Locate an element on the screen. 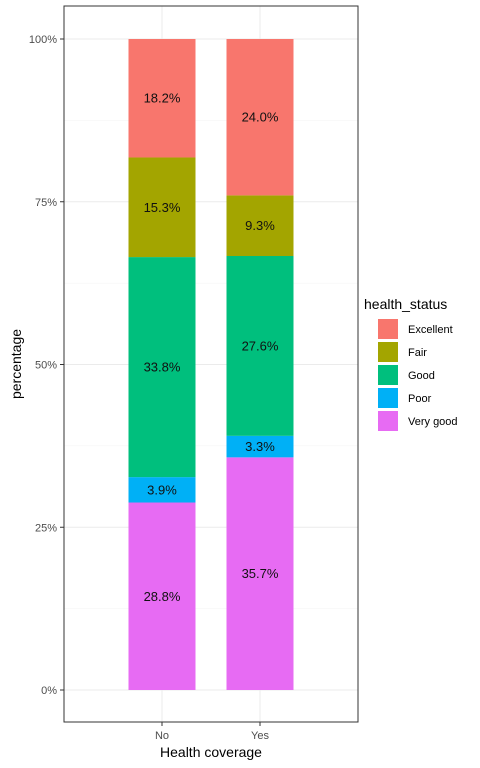 This screenshot has height=768, width=480. data-label-good-yes: 27.6% is located at coordinates (260, 345).